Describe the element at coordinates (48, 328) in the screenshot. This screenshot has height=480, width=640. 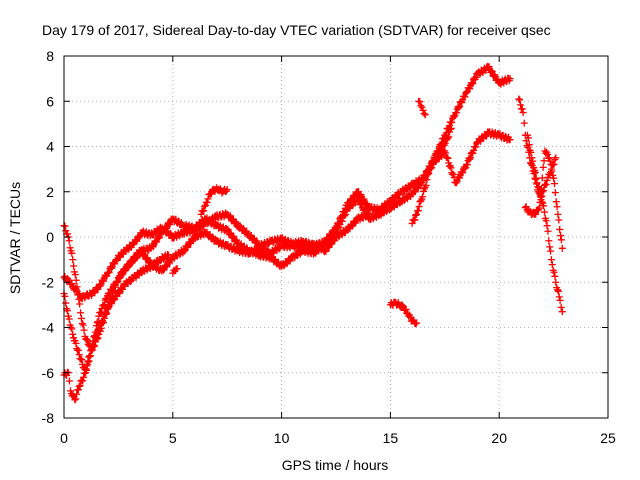
I see `y-tick-label: -4` at that location.